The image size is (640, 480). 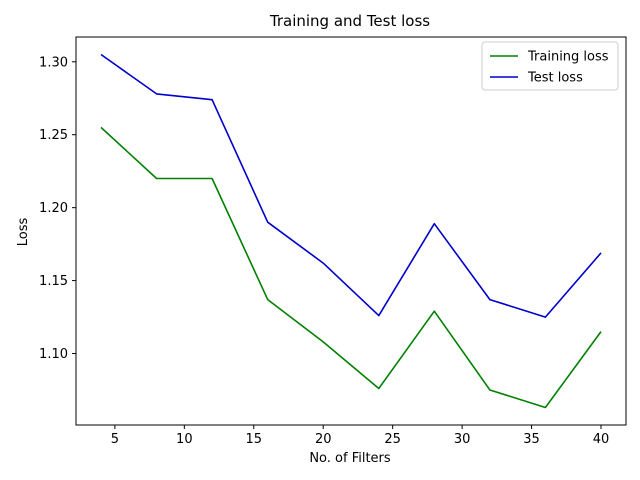 What do you see at coordinates (568, 57) in the screenshot?
I see `legend-label-training-loss: Training loss` at bounding box center [568, 57].